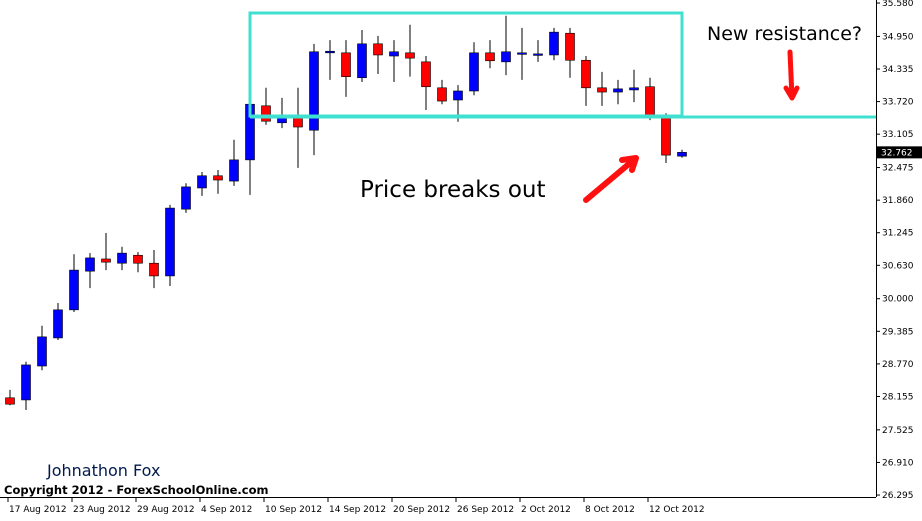  Describe the element at coordinates (898, 135) in the screenshot. I see `y-tick-label: 33.105` at that location.